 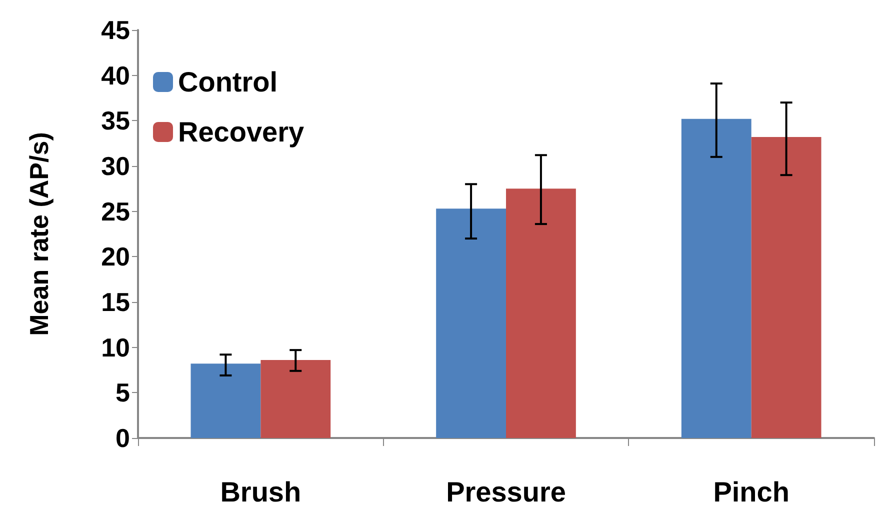 What do you see at coordinates (751, 492) in the screenshot?
I see `x-tick-label: Pinch` at bounding box center [751, 492].